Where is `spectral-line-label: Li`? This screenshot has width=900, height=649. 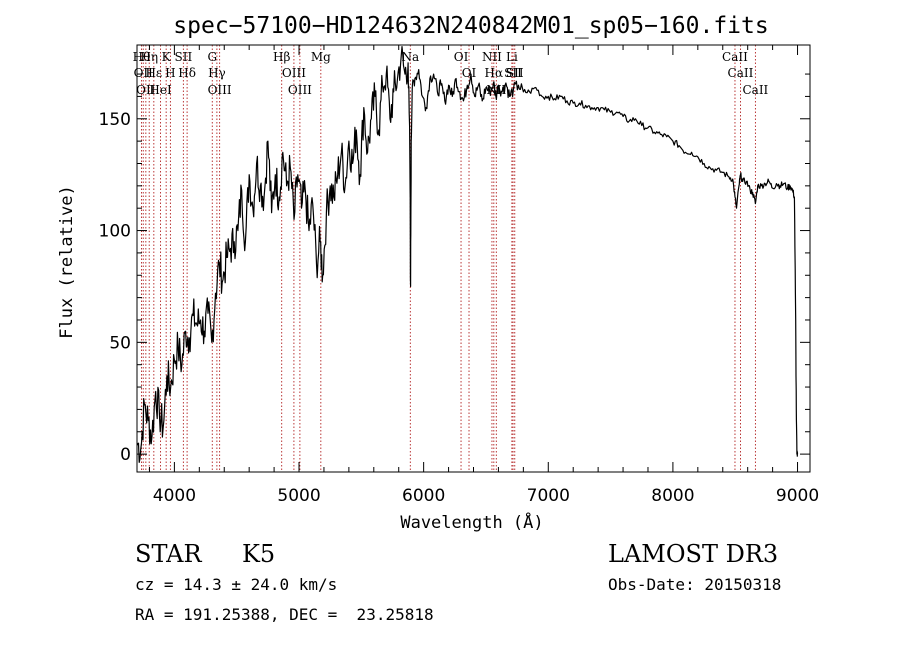 spectral-line-label: Li is located at coordinates (512, 57).